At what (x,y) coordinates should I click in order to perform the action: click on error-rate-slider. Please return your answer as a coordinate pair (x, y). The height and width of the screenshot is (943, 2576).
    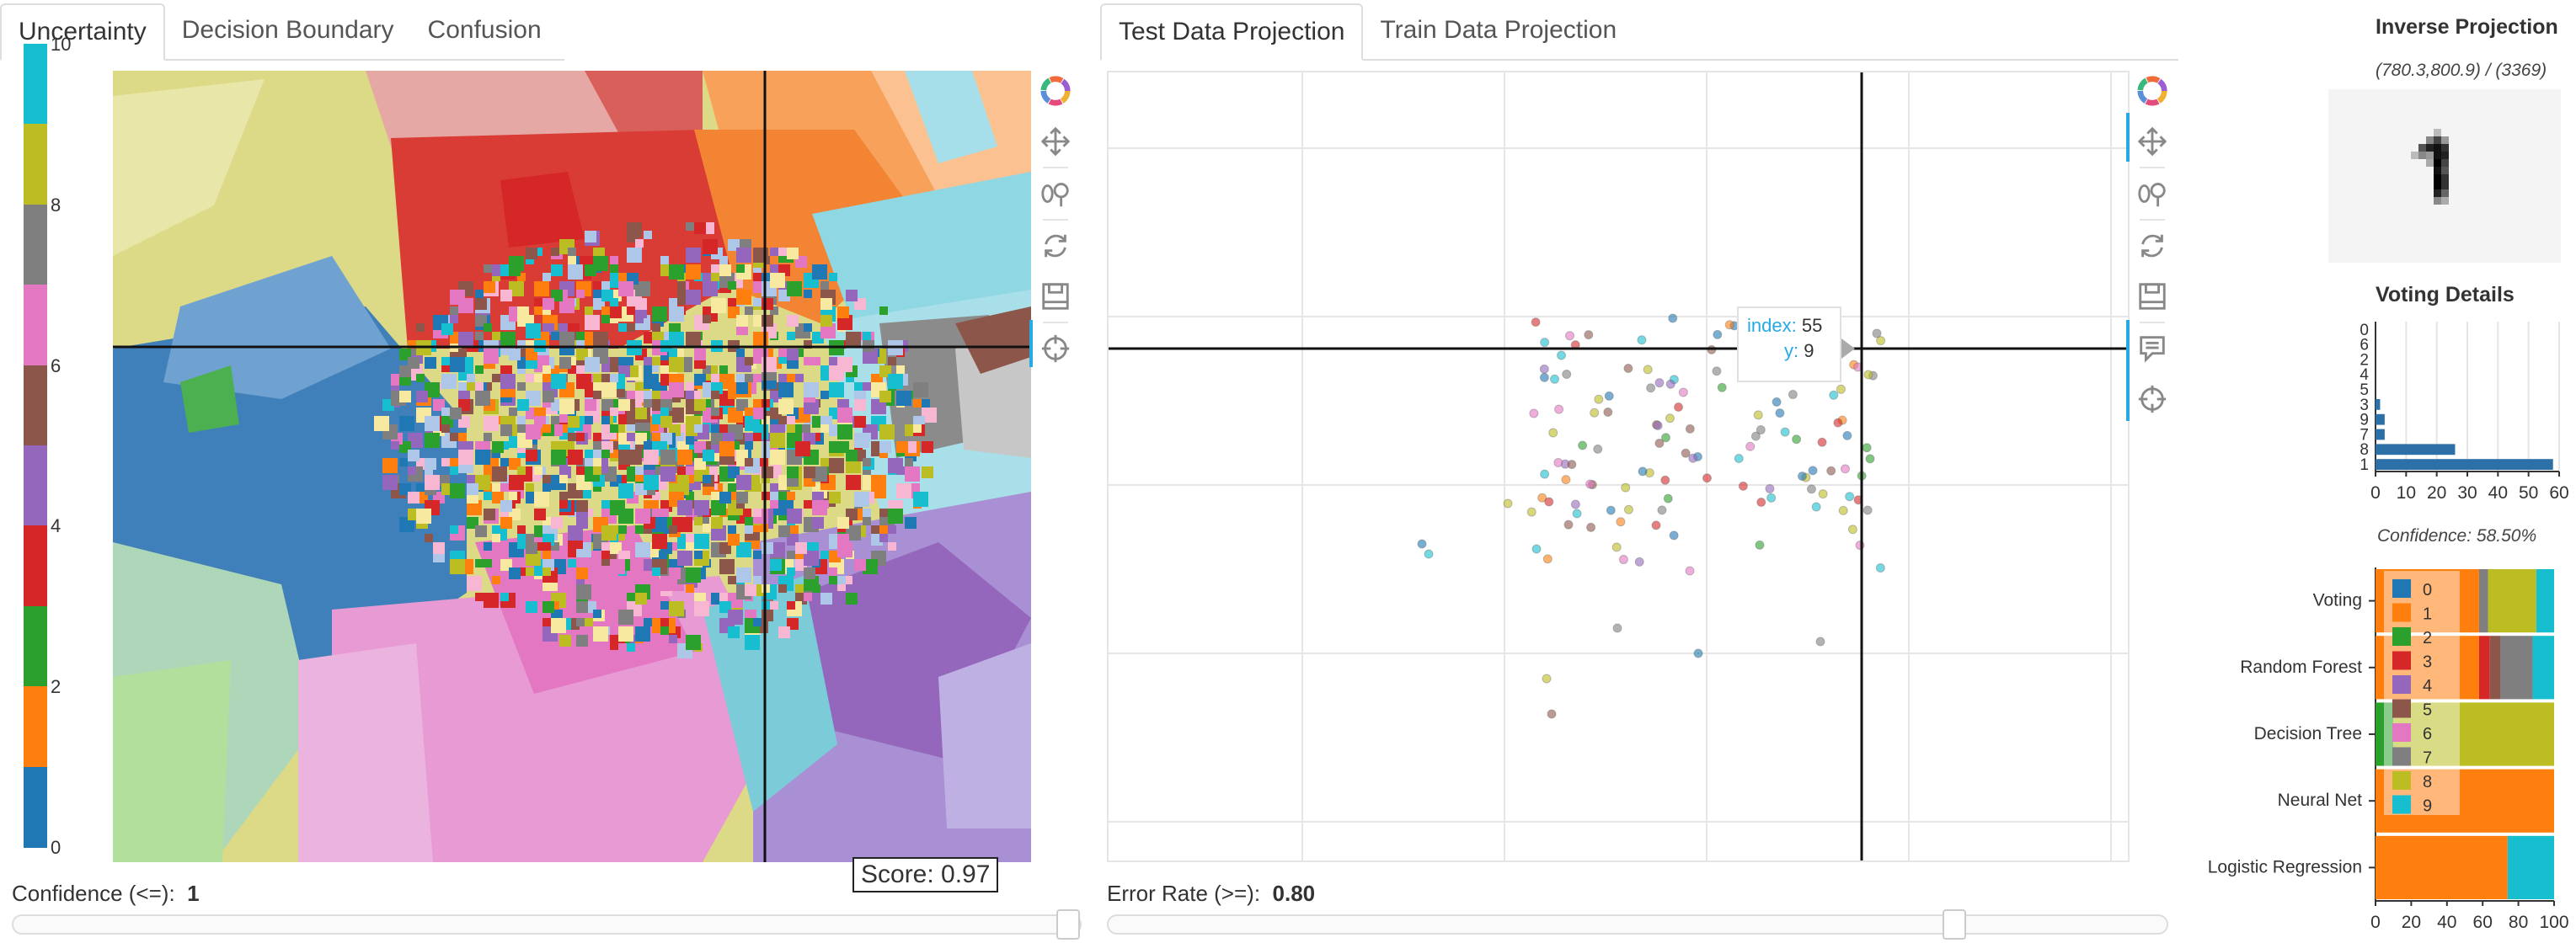
    Looking at the image, I should click on (1637, 924).